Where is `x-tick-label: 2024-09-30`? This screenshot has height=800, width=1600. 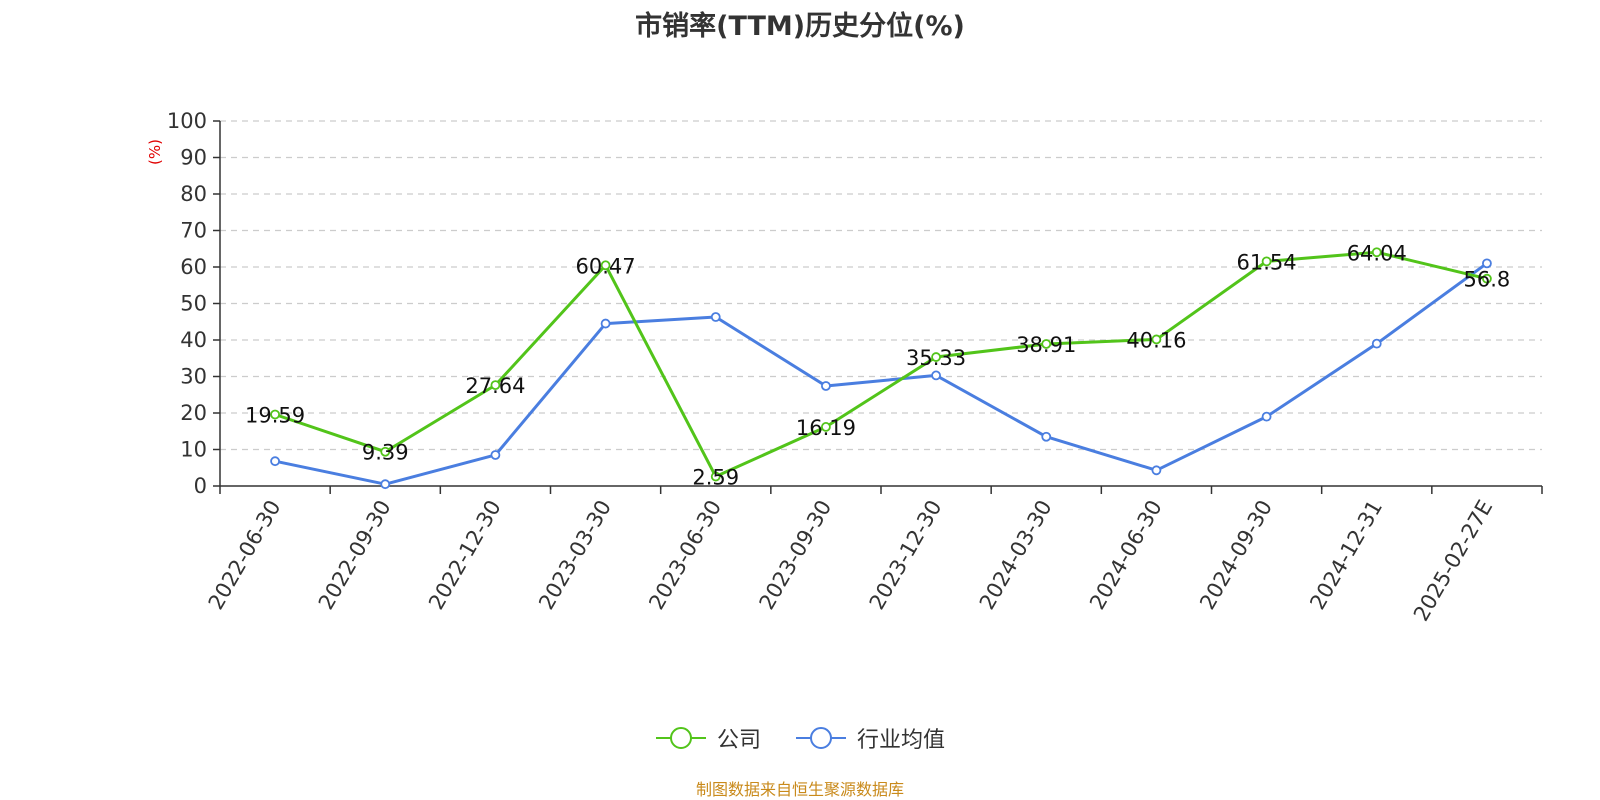
x-tick-label: 2024-09-30 is located at coordinates (1236, 555).